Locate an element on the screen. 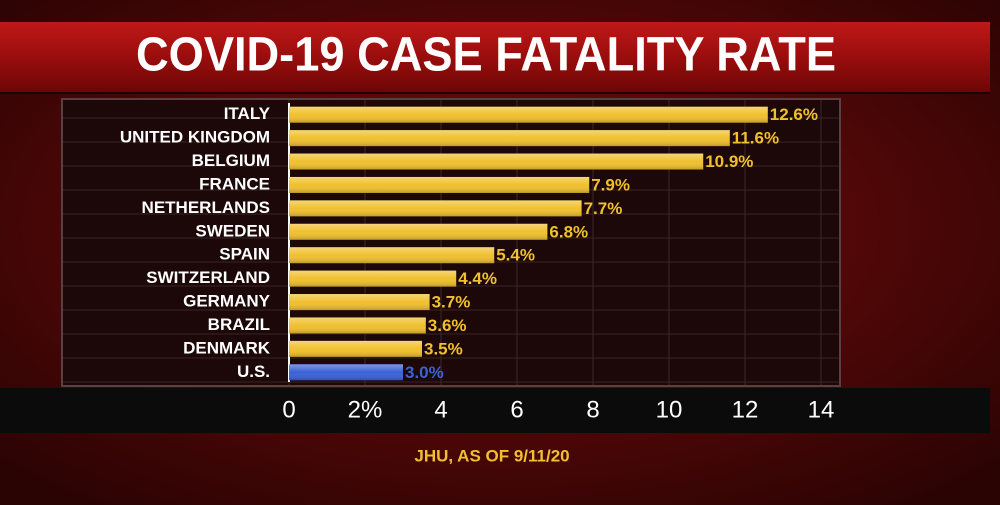  title-banner is located at coordinates (495, 57).